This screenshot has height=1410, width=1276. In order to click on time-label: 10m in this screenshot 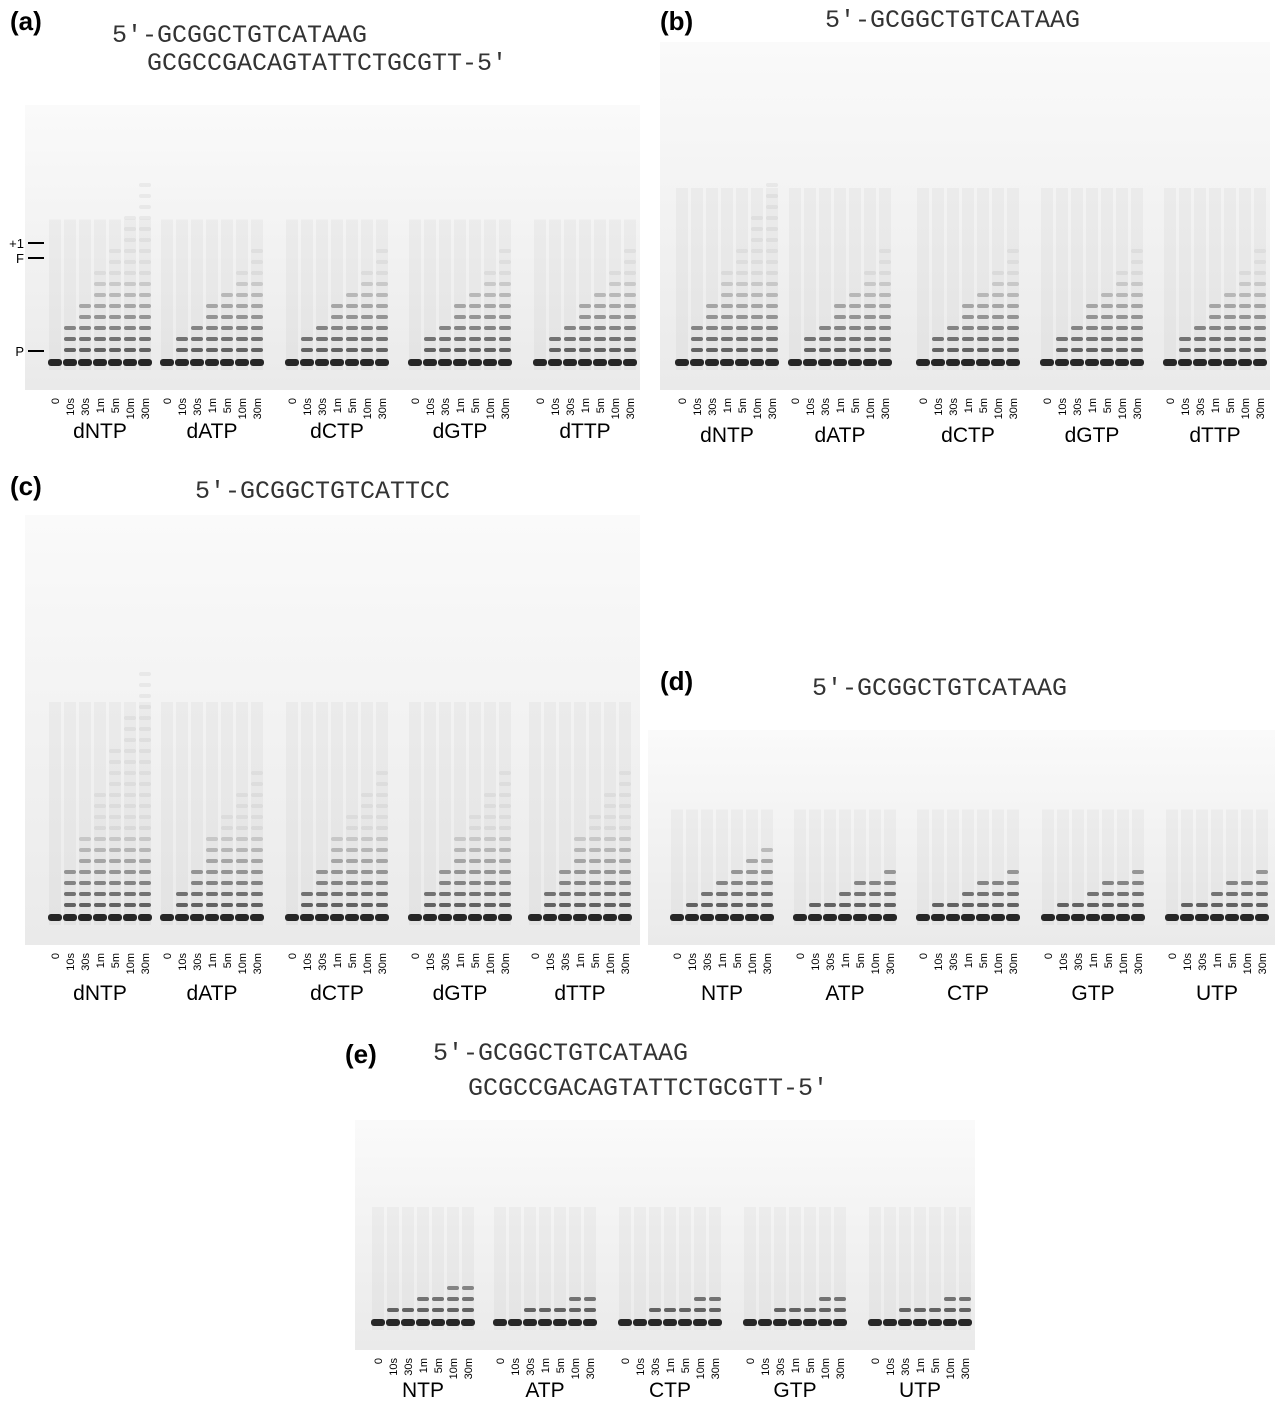, I will do `click(243, 963)`.